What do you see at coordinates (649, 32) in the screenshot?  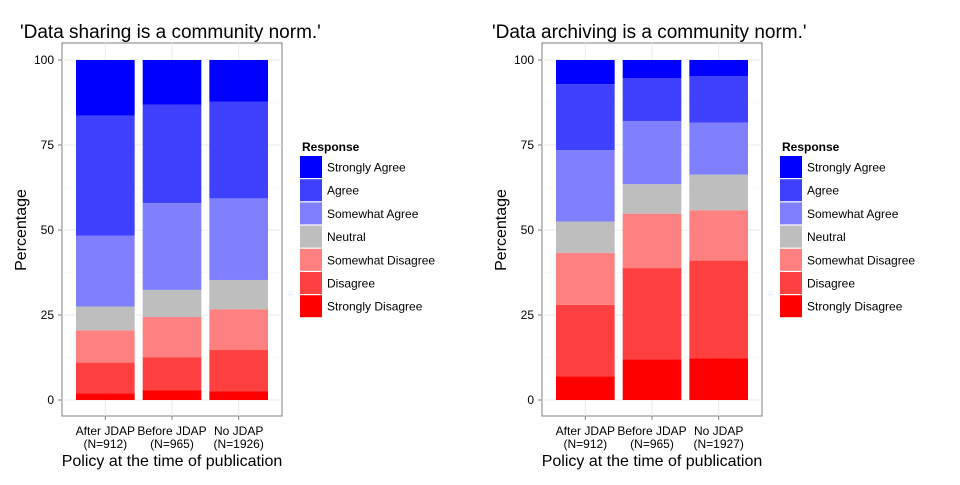 I see `chart-title: 'Data archiving is a community norm.'` at bounding box center [649, 32].